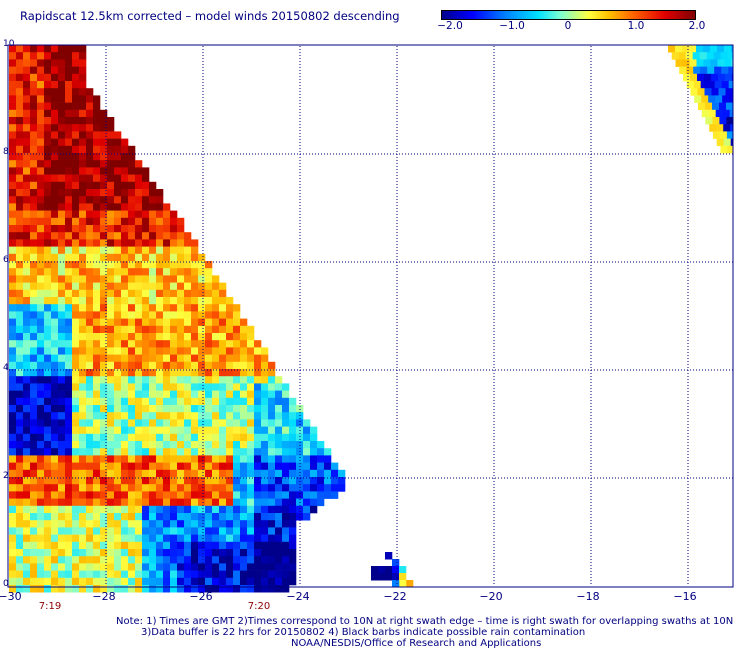 The image size is (740, 650). I want to click on x-tick-label: −26, so click(201, 596).